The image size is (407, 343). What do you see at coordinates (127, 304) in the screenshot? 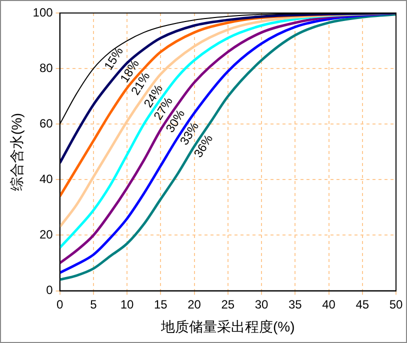
I see `x-tick-label: 10` at bounding box center [127, 304].